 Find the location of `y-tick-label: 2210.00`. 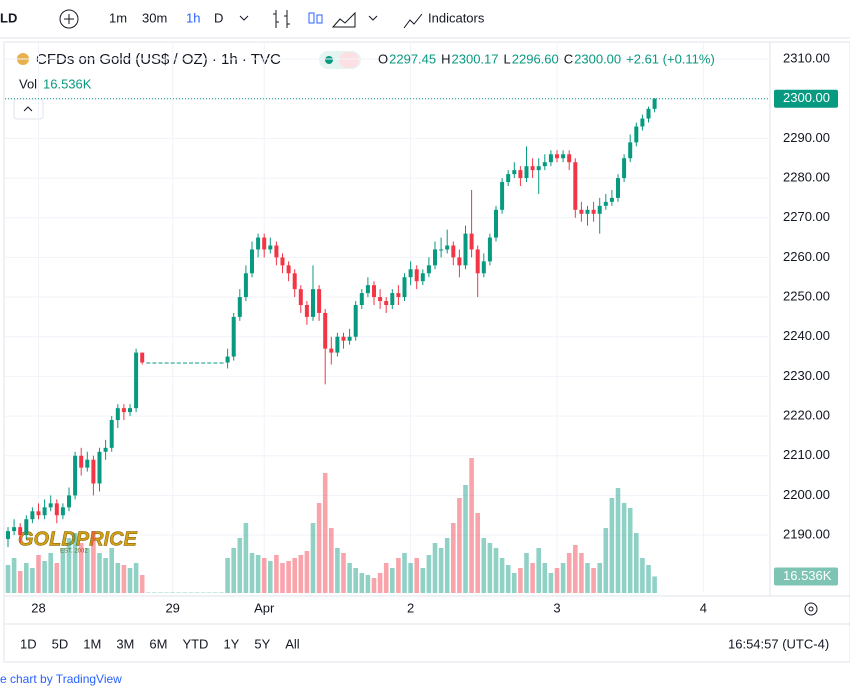

y-tick-label: 2210.00 is located at coordinates (806, 454).